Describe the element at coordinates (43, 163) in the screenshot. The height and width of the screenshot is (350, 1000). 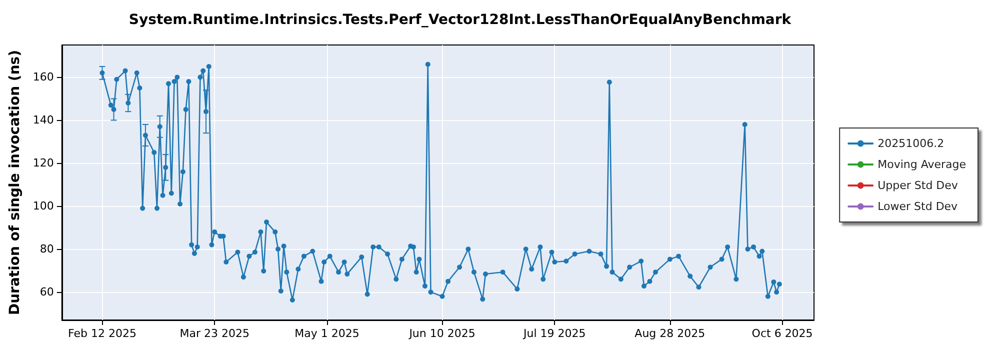
I see `y-tick-label: 120` at that location.